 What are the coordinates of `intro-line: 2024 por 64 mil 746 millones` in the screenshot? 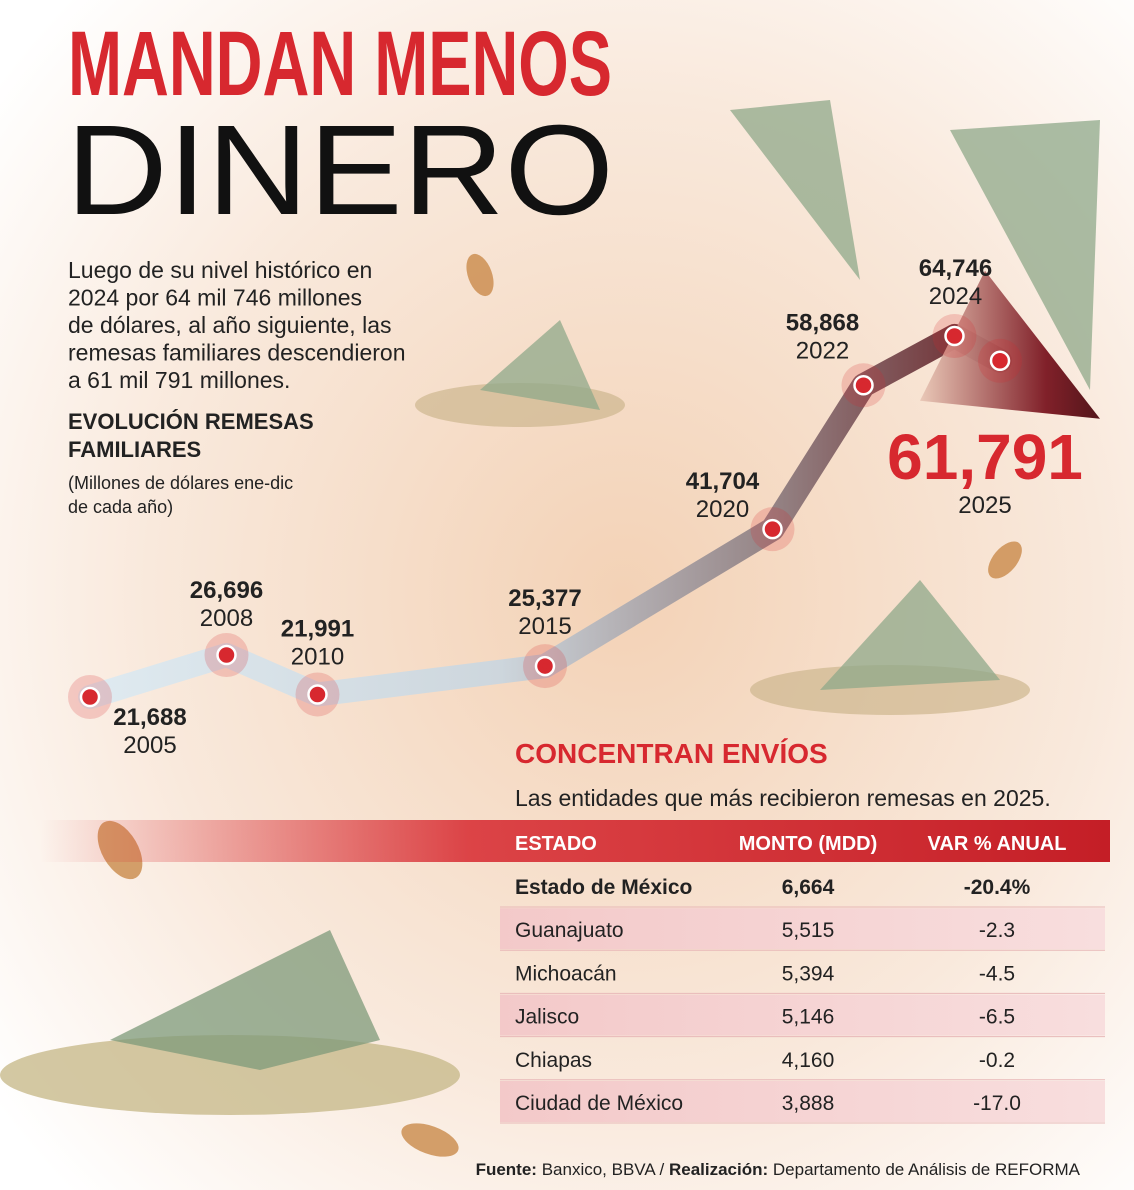 It's located at (215, 298).